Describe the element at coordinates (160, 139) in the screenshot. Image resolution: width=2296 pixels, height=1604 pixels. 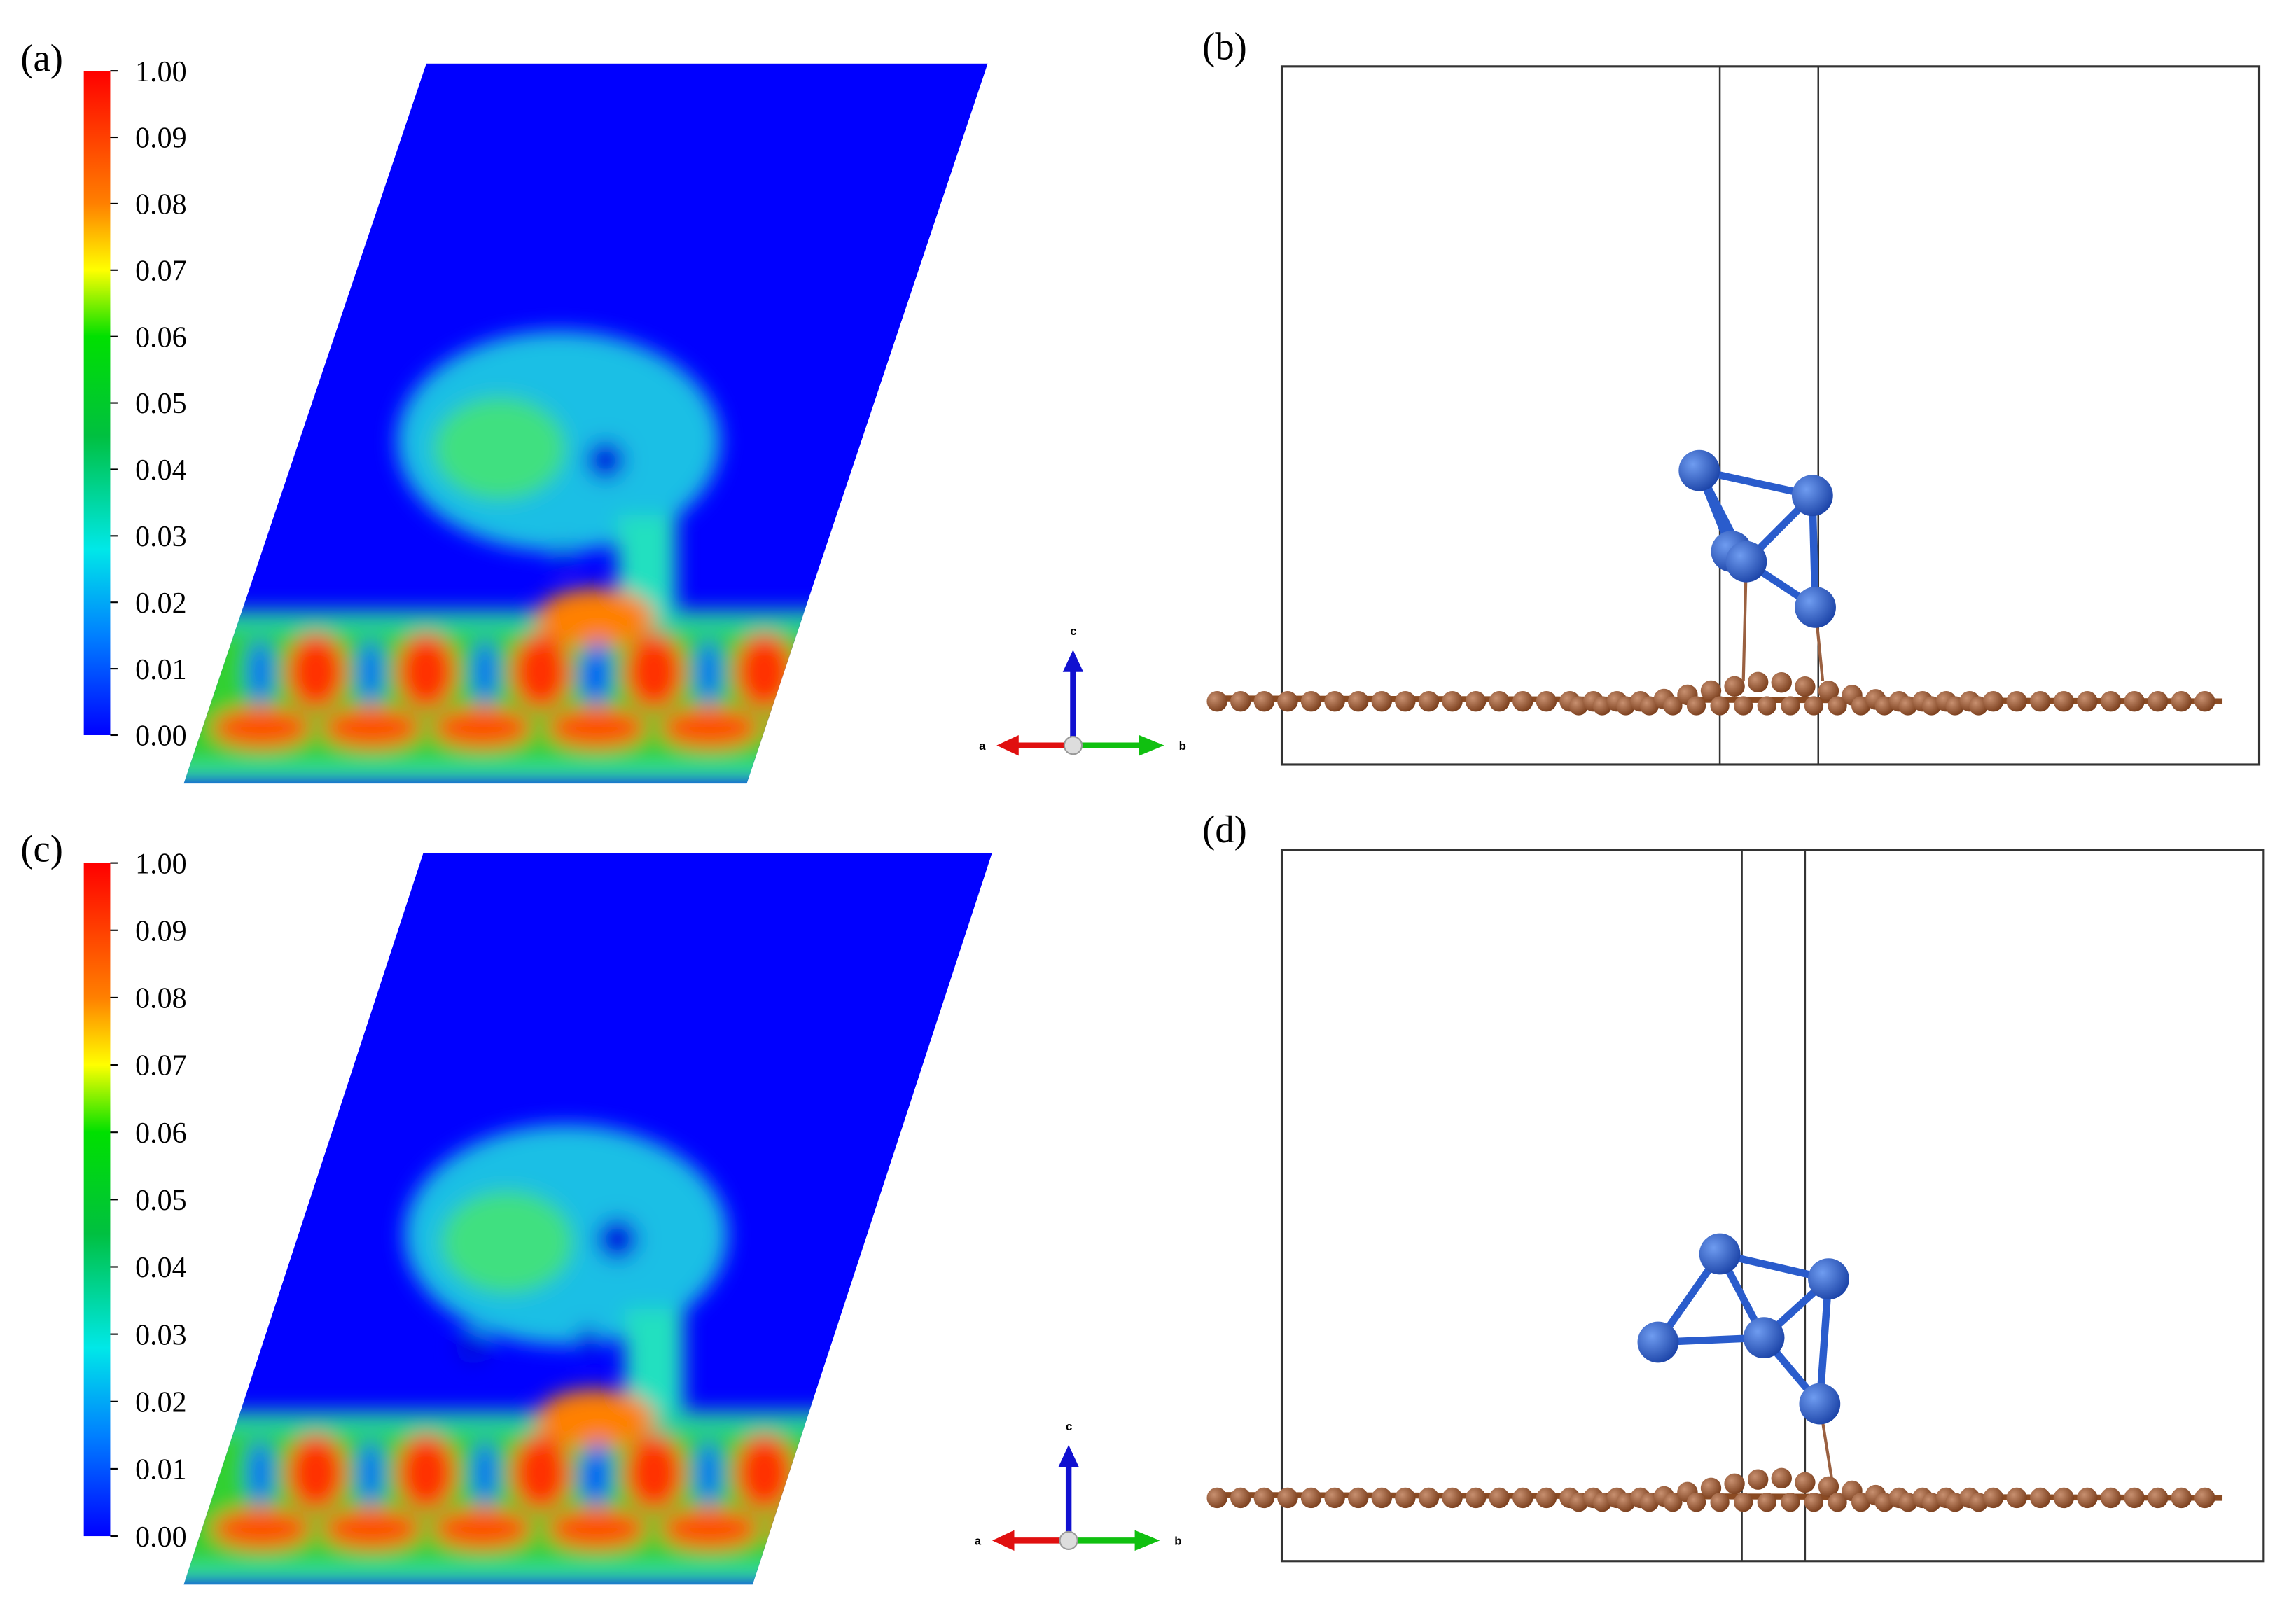
I see `colorbar-tick-label: 0.09` at that location.